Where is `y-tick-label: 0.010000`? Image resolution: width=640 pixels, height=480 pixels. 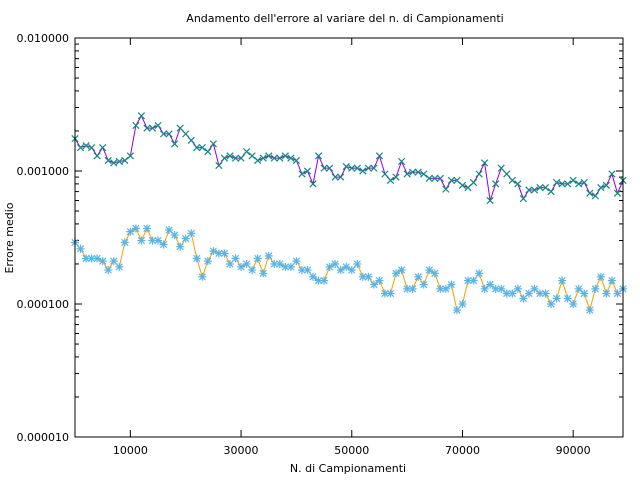 y-tick-label: 0.010000 is located at coordinates (43, 38).